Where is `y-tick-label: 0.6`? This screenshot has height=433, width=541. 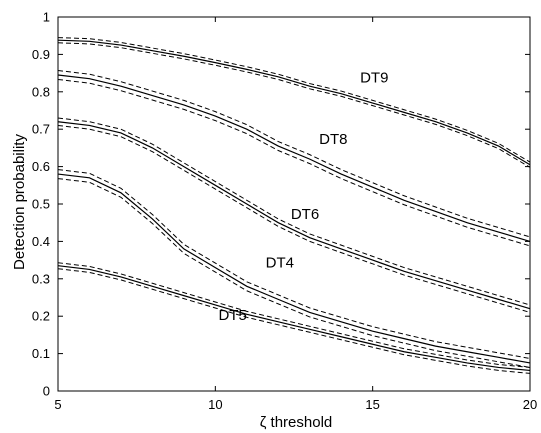 y-tick-label: 0.6 is located at coordinates (41, 166).